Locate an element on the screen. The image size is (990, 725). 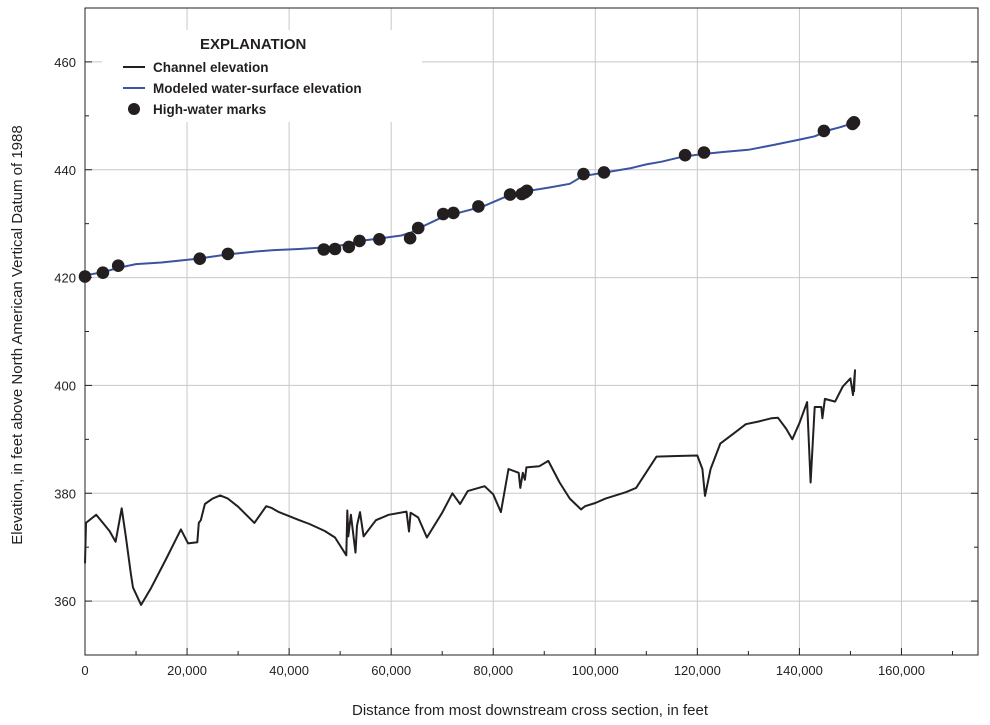
x-tick-label: 100,000 is located at coordinates (595, 670).